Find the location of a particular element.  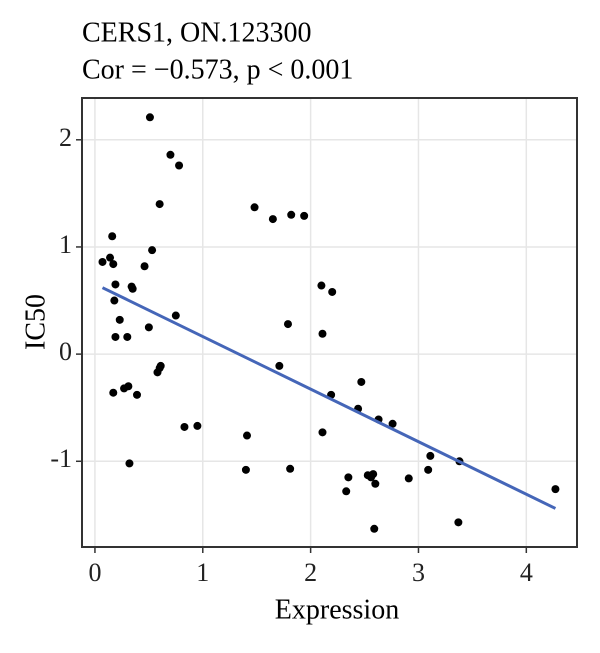

y-tick-label: -1 is located at coordinates (61, 458).